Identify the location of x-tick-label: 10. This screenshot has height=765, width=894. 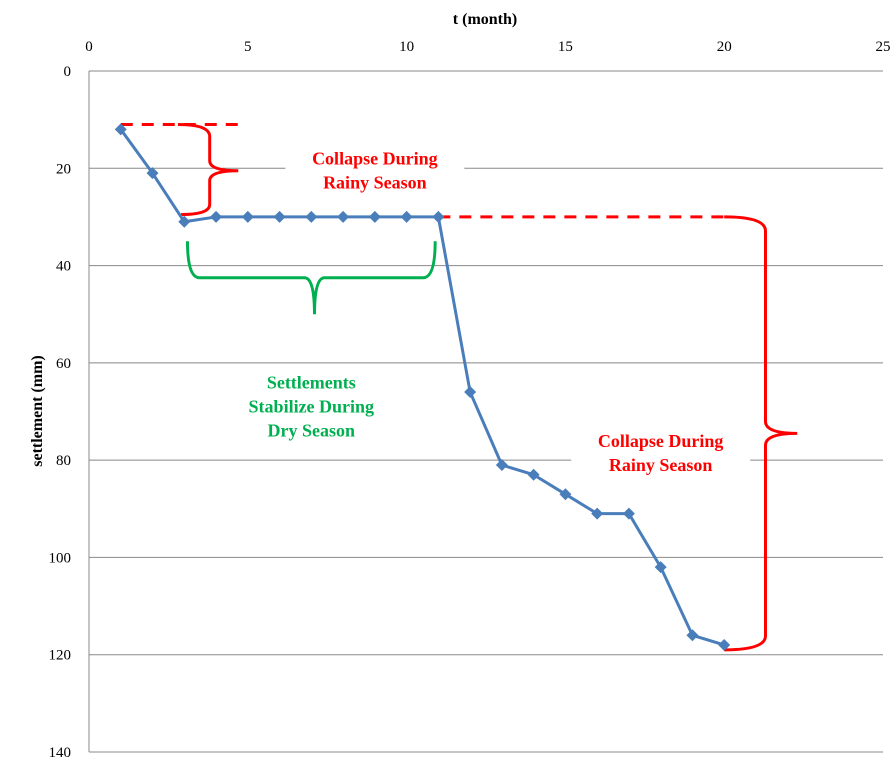
(406, 47).